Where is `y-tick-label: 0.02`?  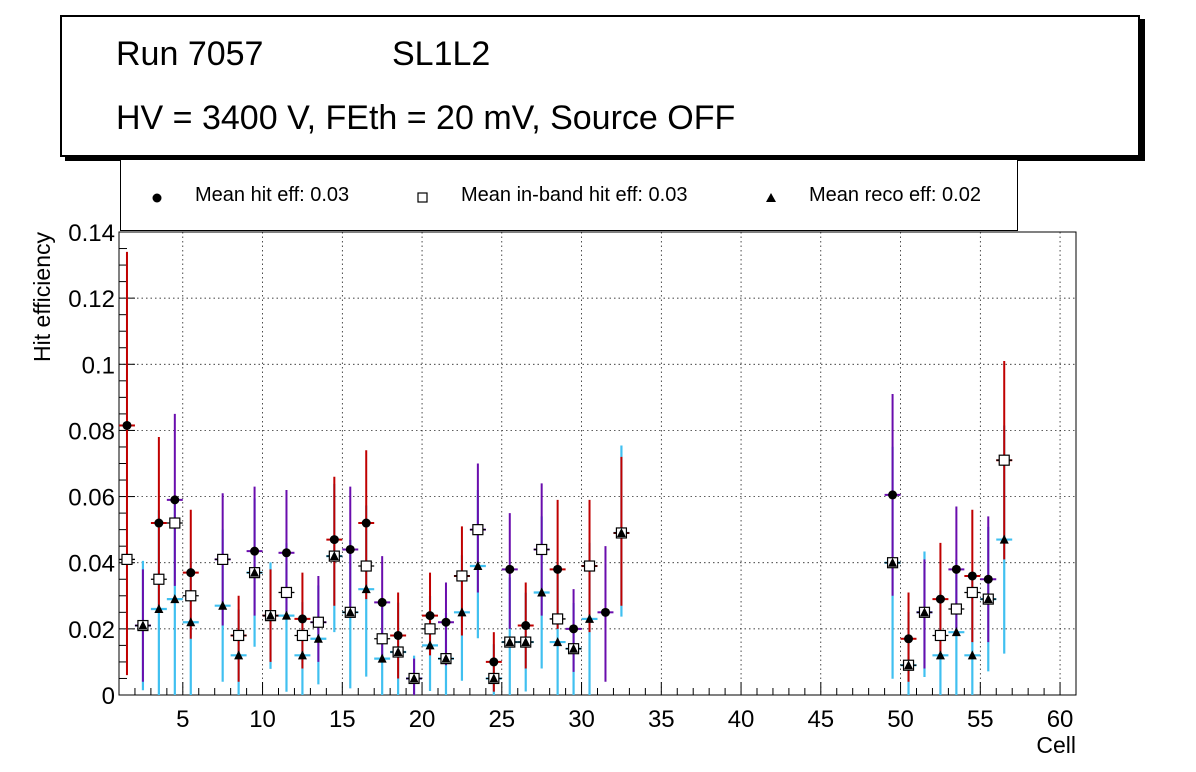
y-tick-label: 0.02 is located at coordinates (91, 630).